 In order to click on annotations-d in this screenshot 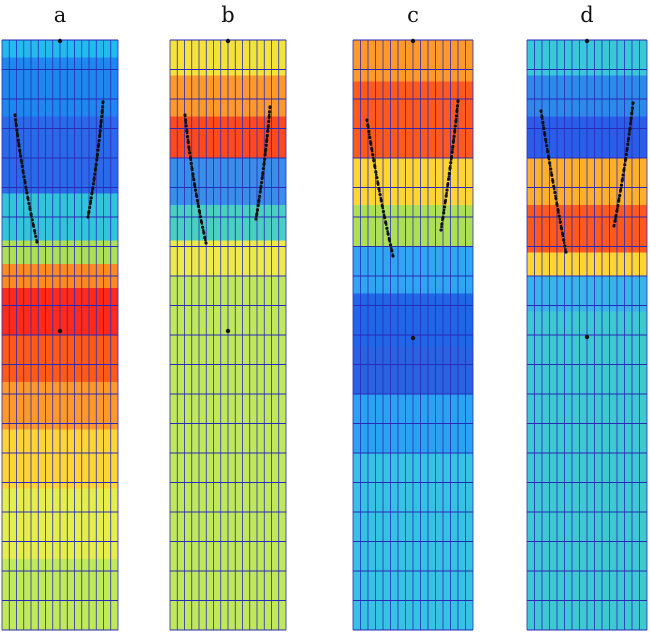, I will do `click(587, 189)`.